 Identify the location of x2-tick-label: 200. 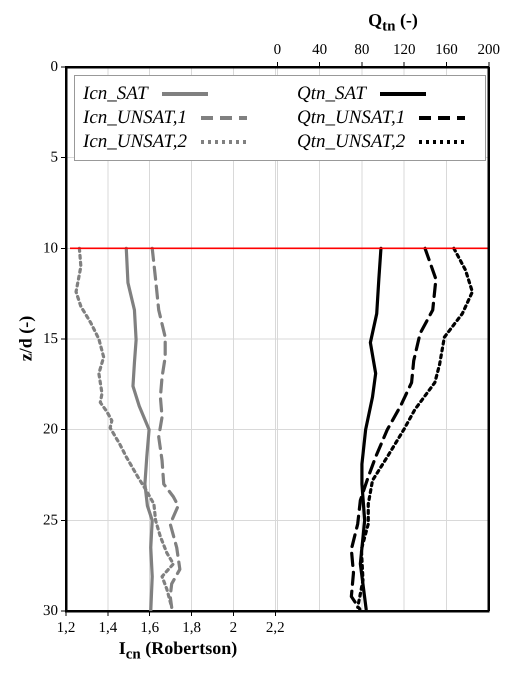
(489, 50).